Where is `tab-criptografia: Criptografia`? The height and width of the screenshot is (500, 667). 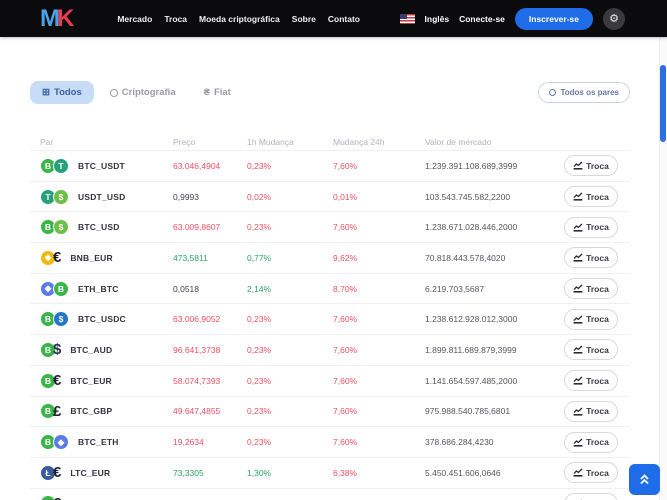
tab-criptografia: Criptografia is located at coordinates (143, 92).